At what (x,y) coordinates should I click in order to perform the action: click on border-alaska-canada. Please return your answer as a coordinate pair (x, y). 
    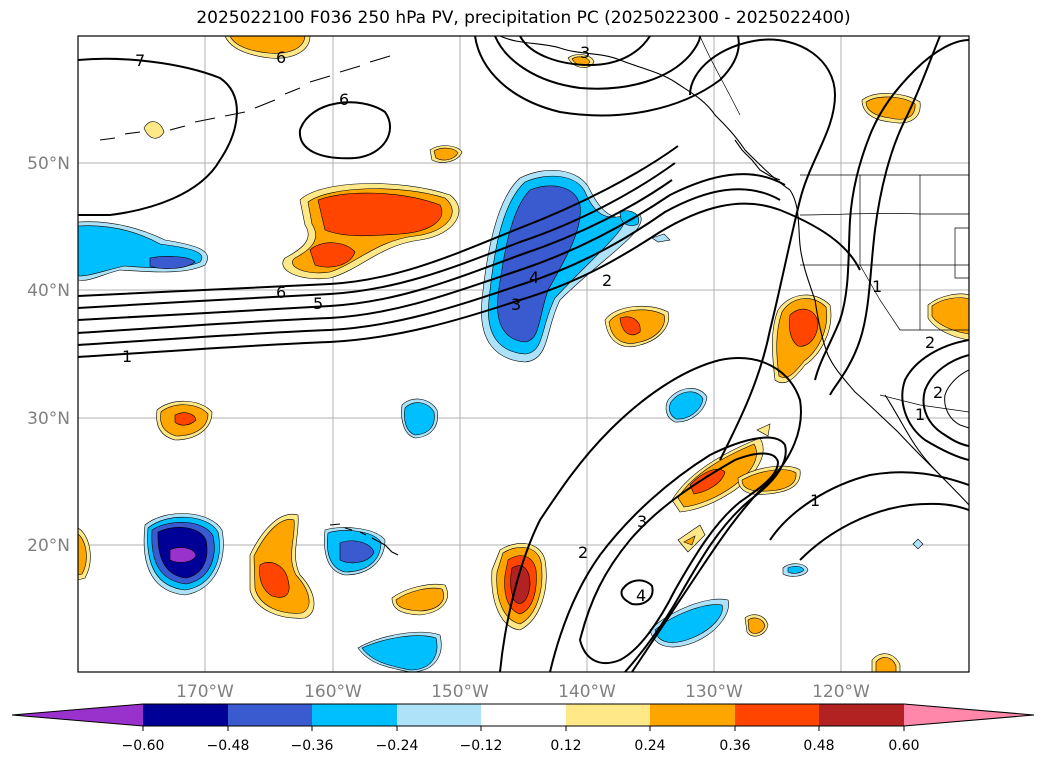
    Looking at the image, I should click on (720, 76).